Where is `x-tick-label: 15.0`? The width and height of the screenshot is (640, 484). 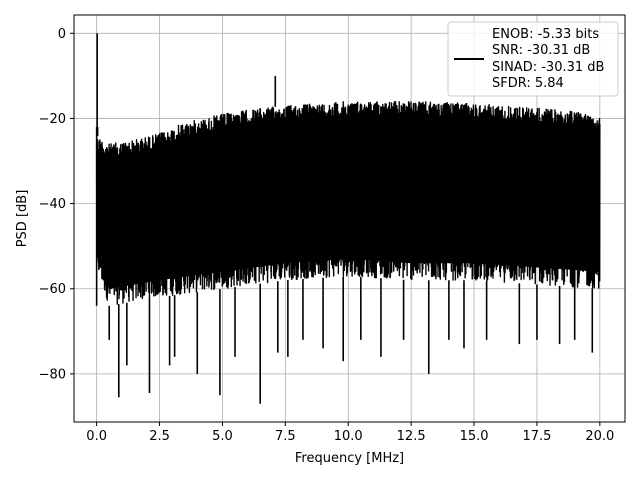 x-tick-label: 15.0 is located at coordinates (474, 436).